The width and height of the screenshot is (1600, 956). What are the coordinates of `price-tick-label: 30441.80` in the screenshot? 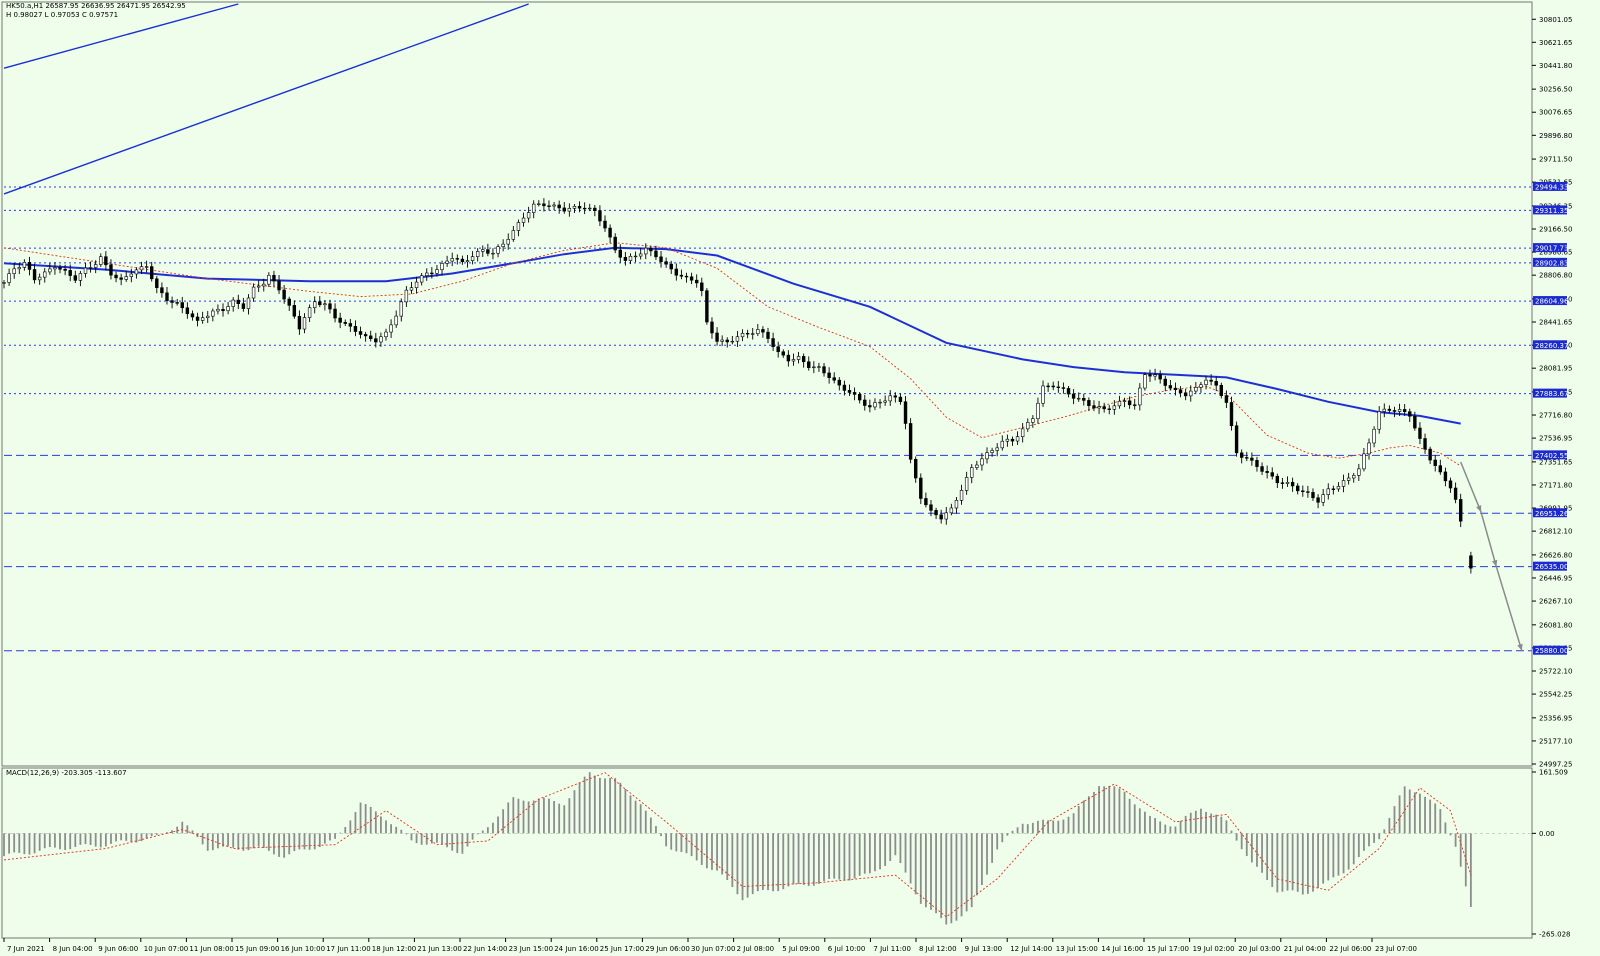 It's located at (1555, 66).